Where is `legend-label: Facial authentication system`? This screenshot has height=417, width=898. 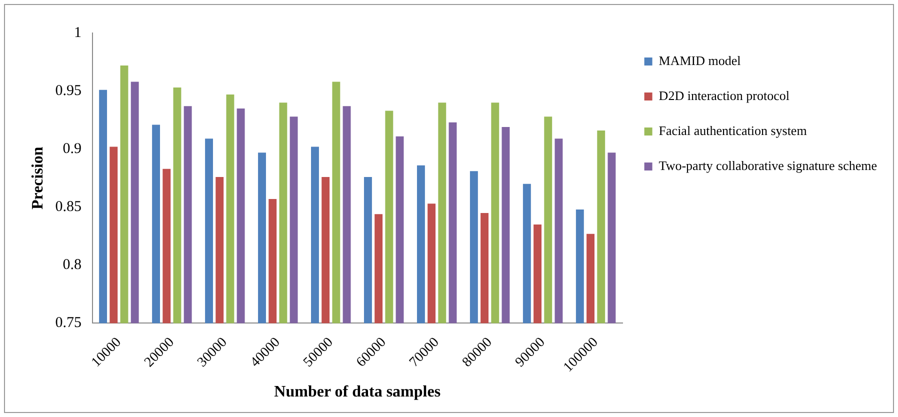
legend-label: Facial authentication system is located at coordinates (732, 130).